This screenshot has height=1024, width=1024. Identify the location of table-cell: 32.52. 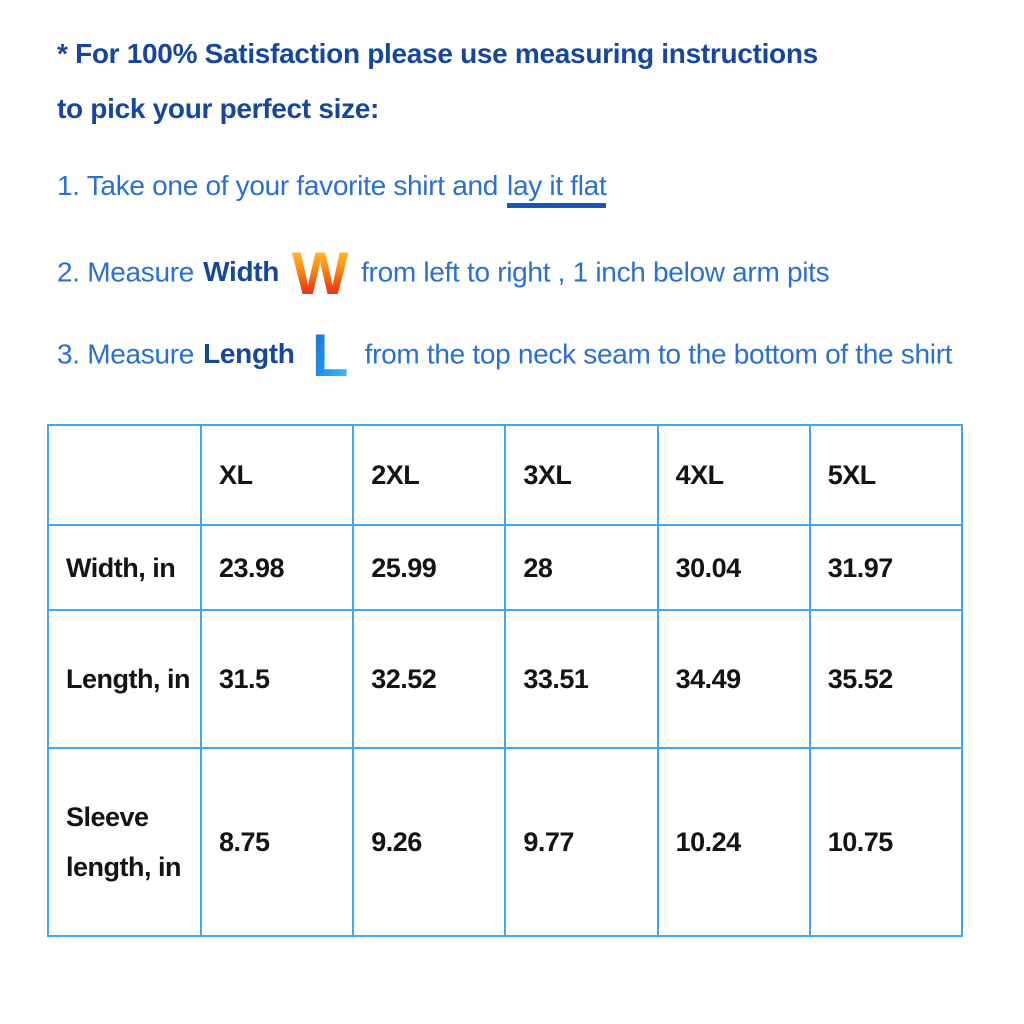
(429, 679).